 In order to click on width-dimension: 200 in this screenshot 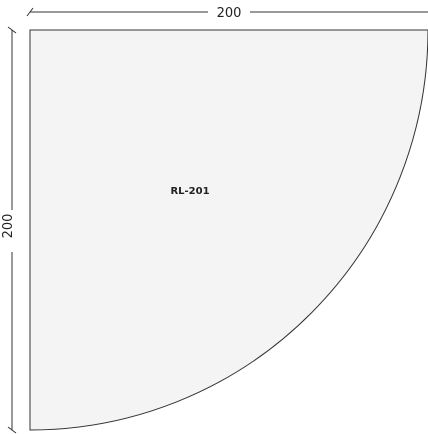, I will do `click(227, 13)`.